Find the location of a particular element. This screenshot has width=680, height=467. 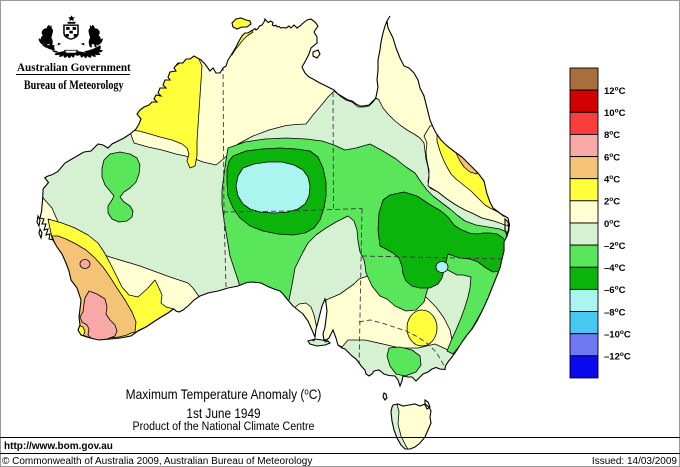

svg-text: 6oC is located at coordinates (612, 158).